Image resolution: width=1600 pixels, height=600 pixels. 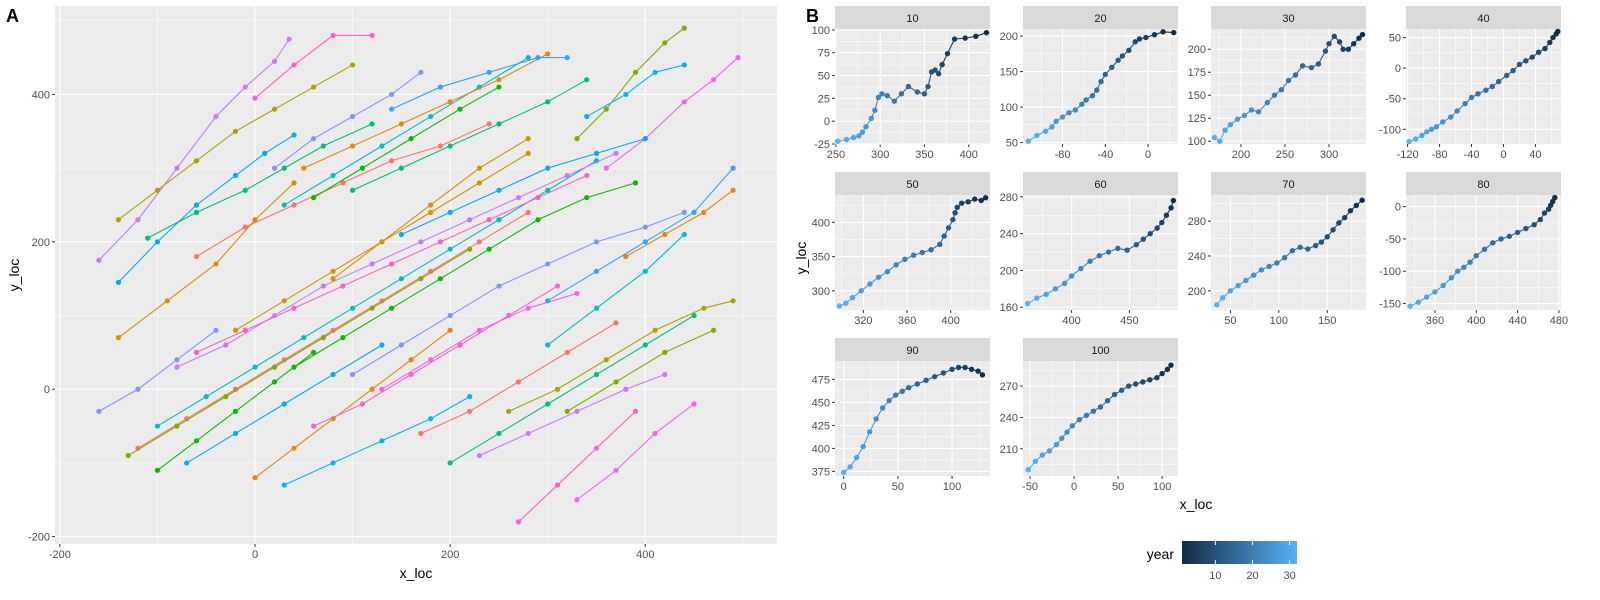 What do you see at coordinates (952, 487) in the screenshot?
I see `x-tick-label: 100` at bounding box center [952, 487].